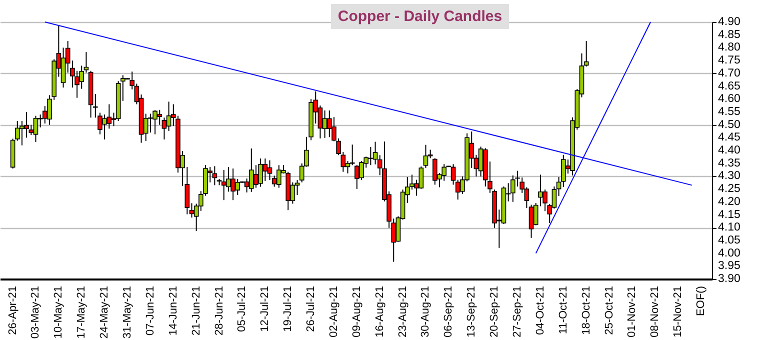  I want to click on x-tick-label: 31-May-21, so click(128, 312).